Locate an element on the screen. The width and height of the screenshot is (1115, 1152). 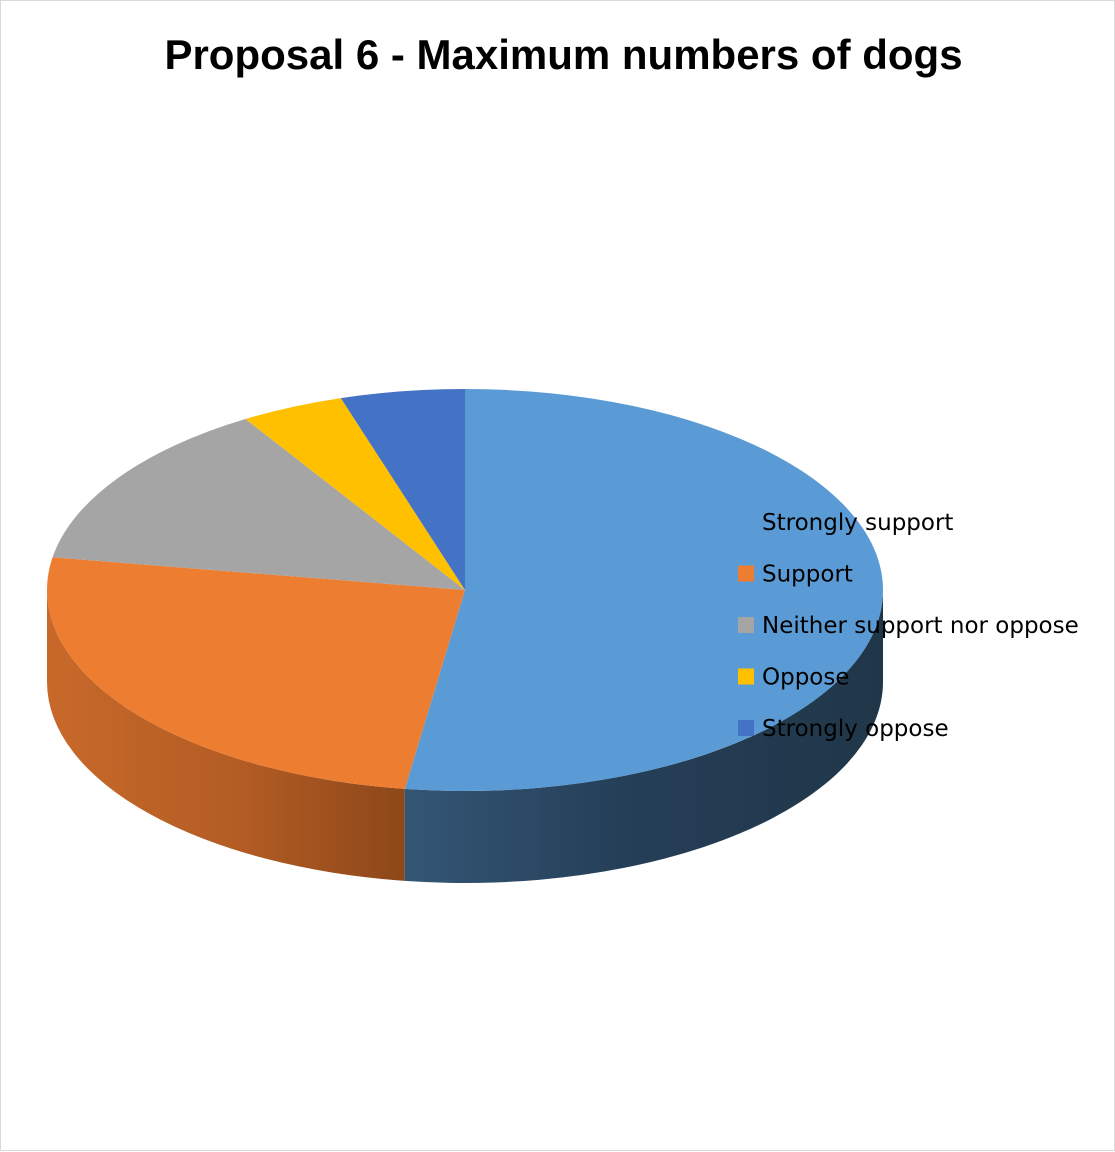
legend-item-1: Support is located at coordinates (795, 575).